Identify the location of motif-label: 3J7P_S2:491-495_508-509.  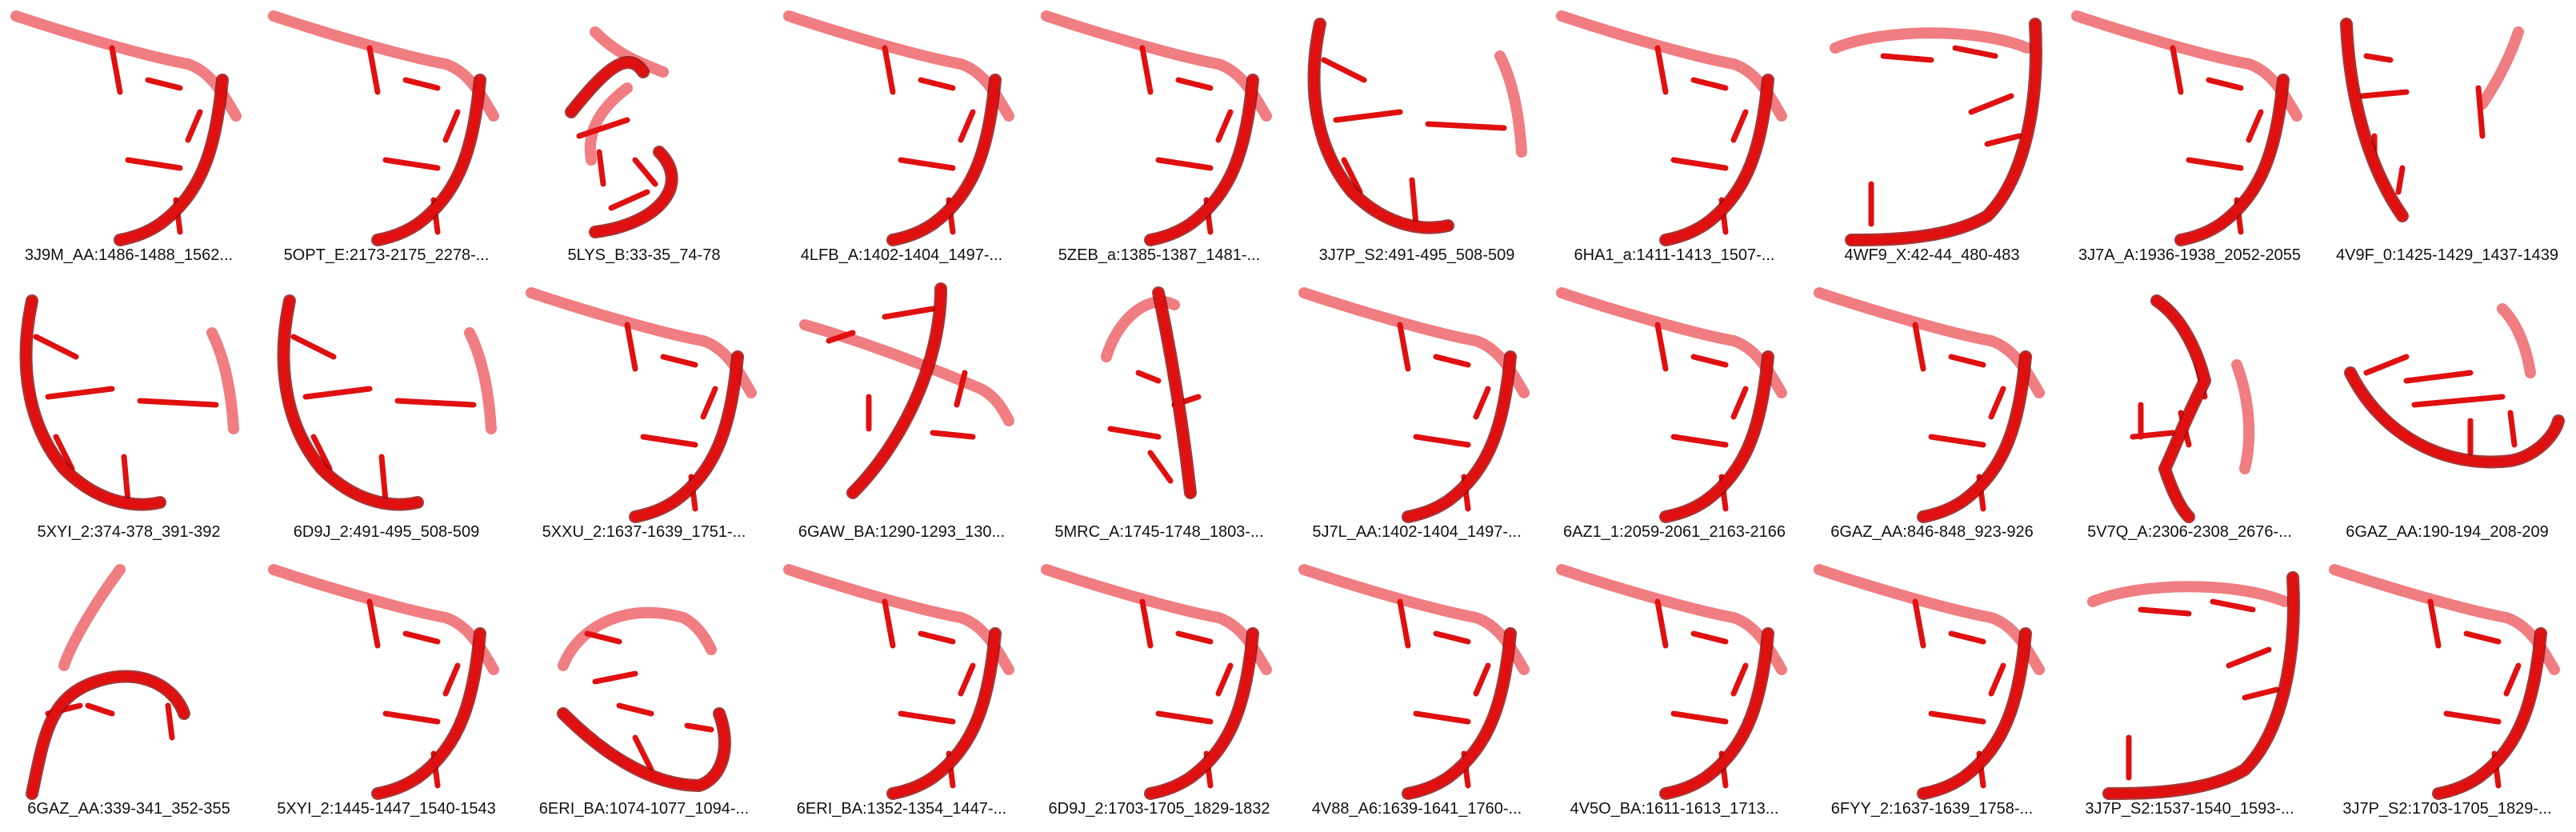
(1416, 255).